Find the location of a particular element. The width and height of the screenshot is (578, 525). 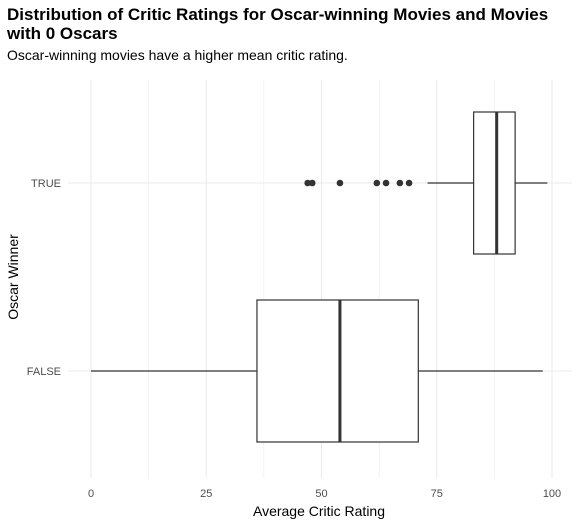

x-tick-label: 50 is located at coordinates (321, 494).